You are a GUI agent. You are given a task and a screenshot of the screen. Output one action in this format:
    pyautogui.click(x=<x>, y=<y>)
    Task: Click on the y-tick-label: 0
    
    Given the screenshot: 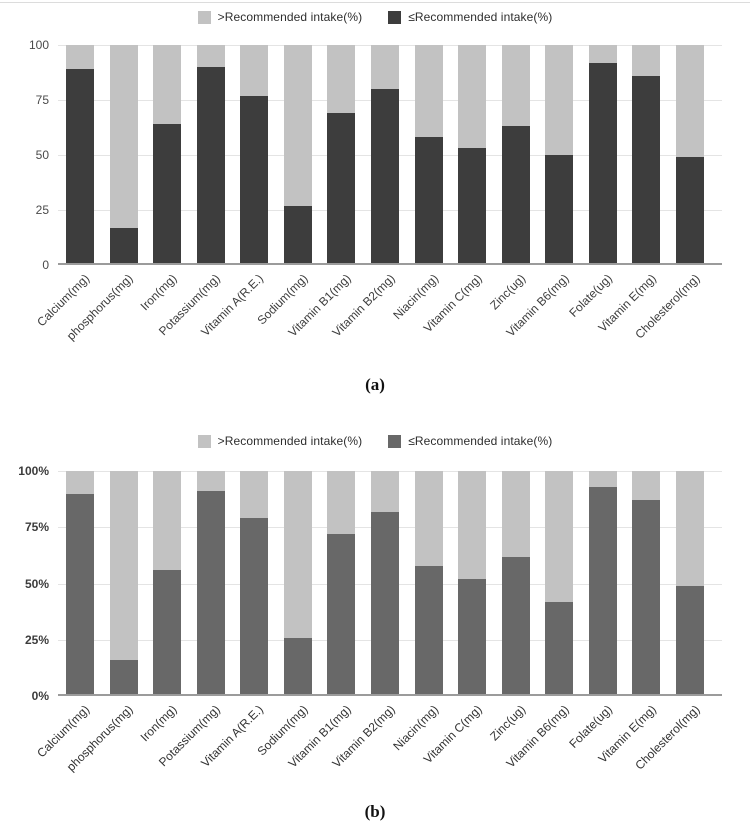 What is the action you would take?
    pyautogui.click(x=45, y=265)
    